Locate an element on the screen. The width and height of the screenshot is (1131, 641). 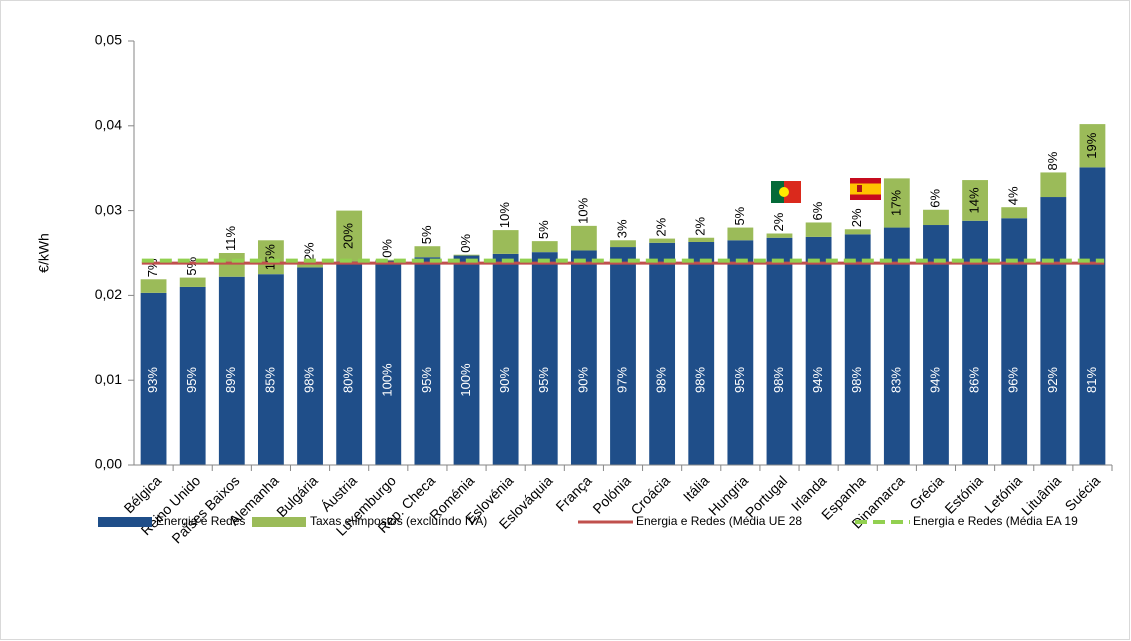
value-label: 83% is located at coordinates (895, 380).